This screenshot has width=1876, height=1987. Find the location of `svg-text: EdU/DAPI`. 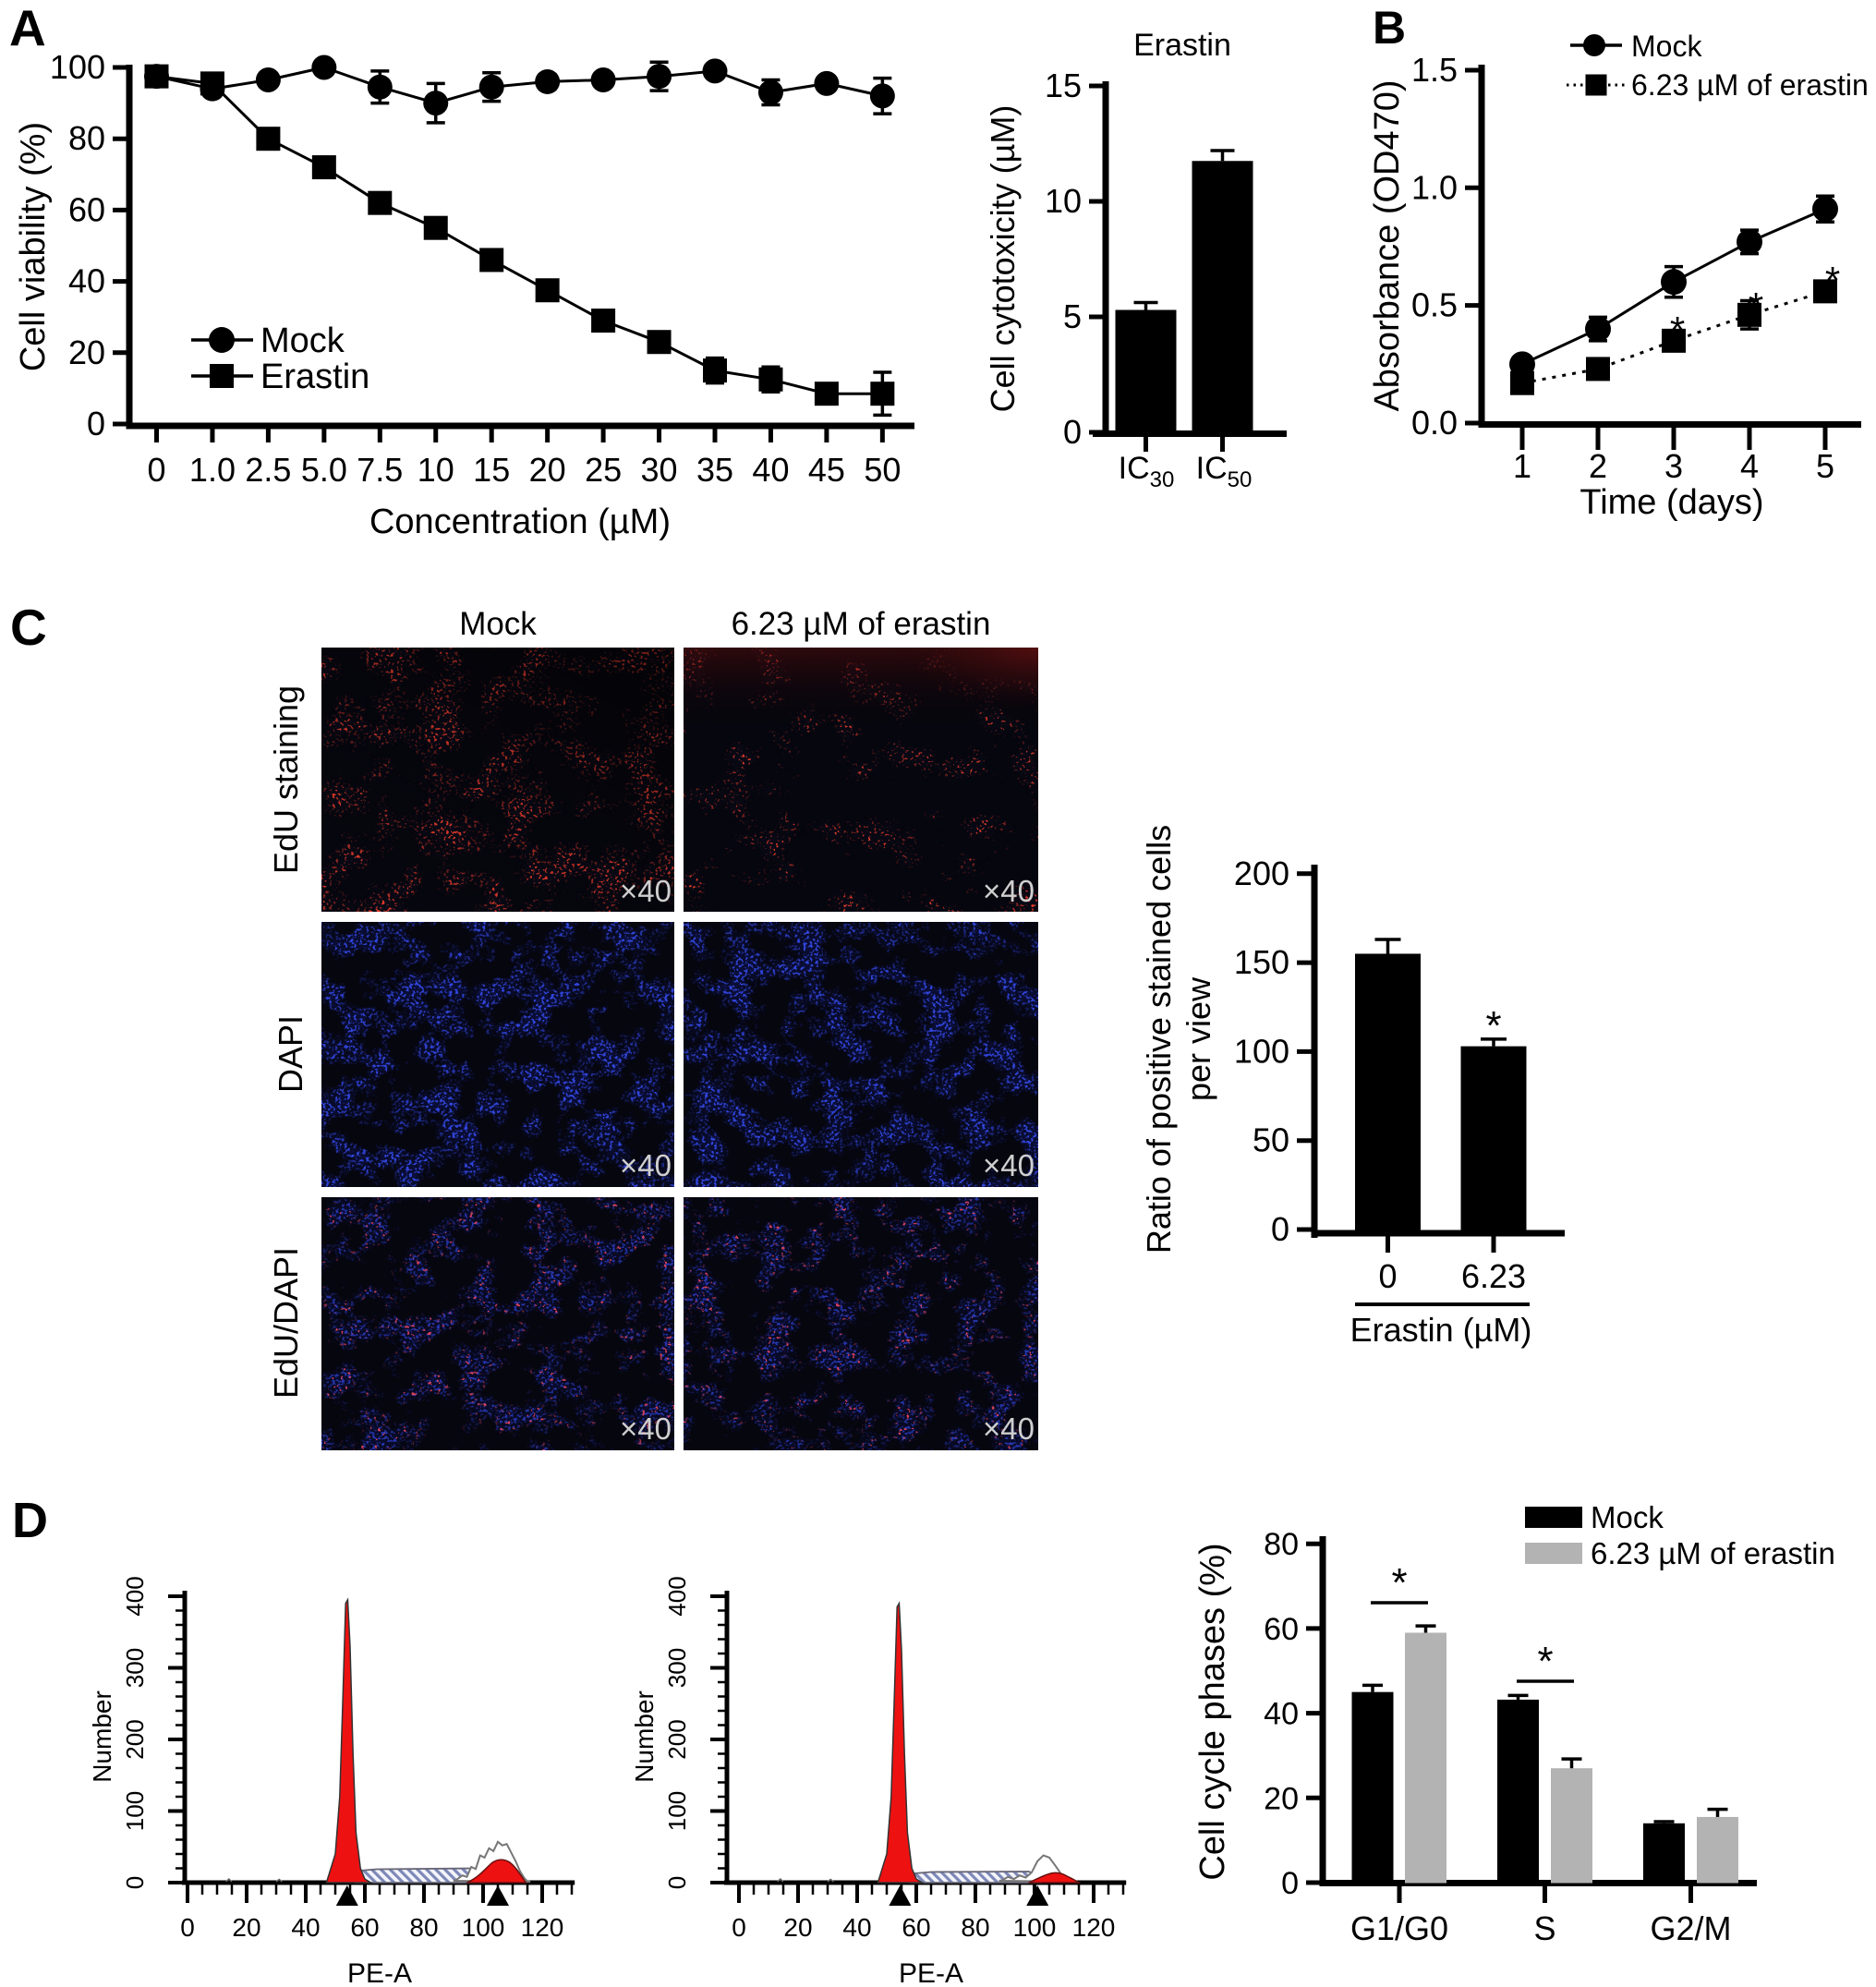

svg-text: EdU/DAPI is located at coordinates (286, 1323).